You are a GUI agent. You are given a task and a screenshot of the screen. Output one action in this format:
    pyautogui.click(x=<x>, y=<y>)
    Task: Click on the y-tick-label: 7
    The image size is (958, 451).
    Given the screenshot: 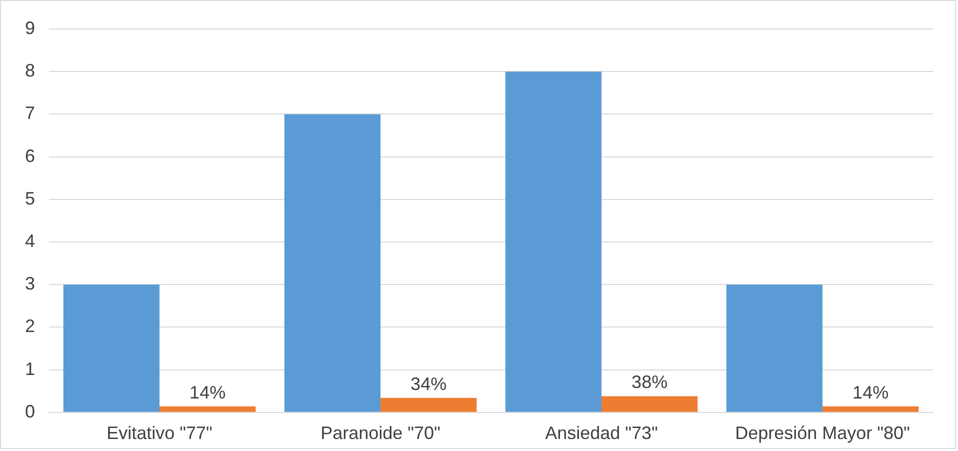 What is the action you would take?
    pyautogui.click(x=30, y=113)
    